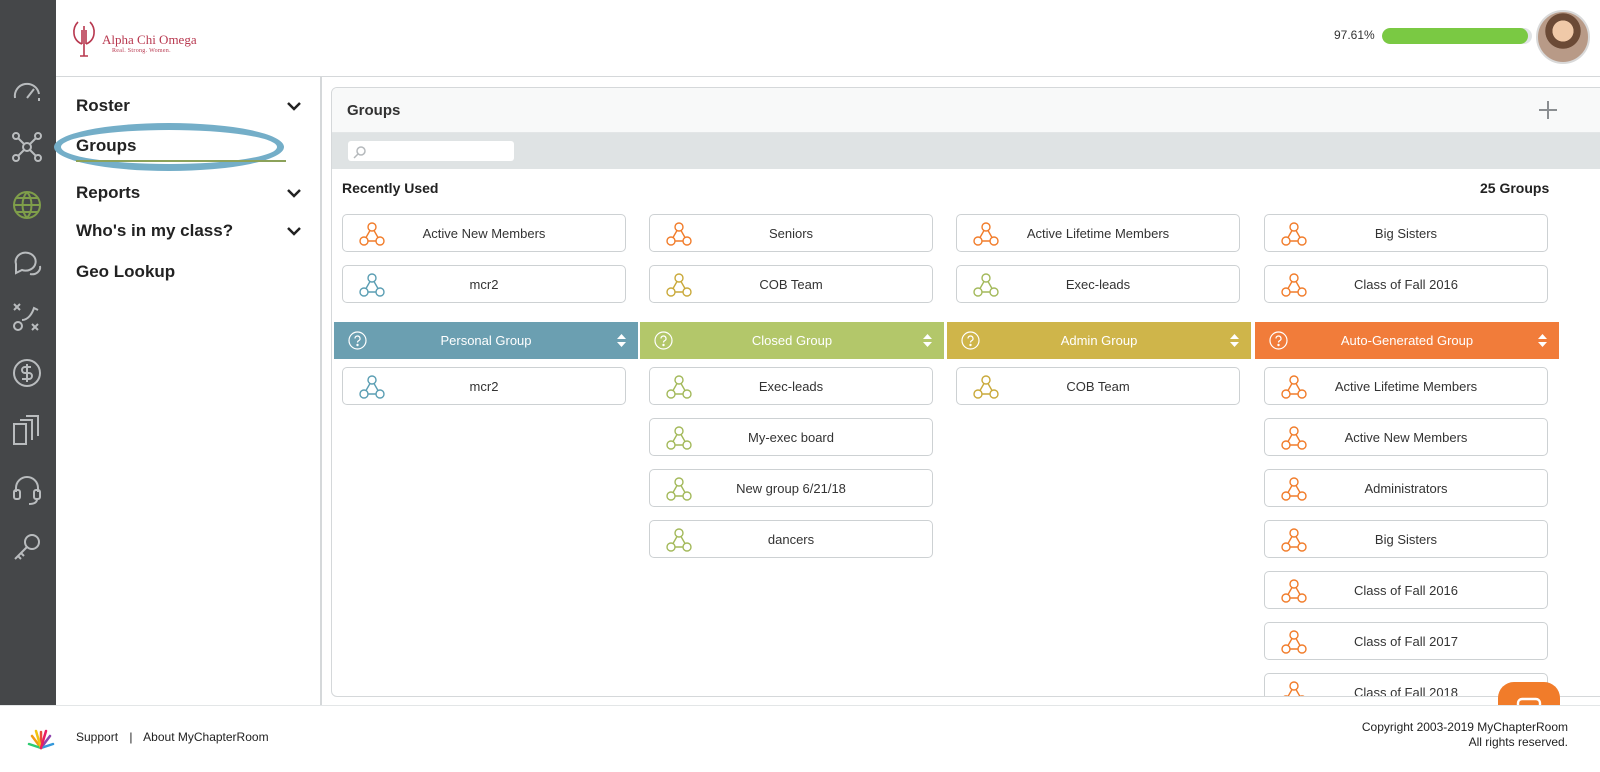 The height and width of the screenshot is (772, 1600). What do you see at coordinates (27, 547) in the screenshot?
I see `key-icon` at bounding box center [27, 547].